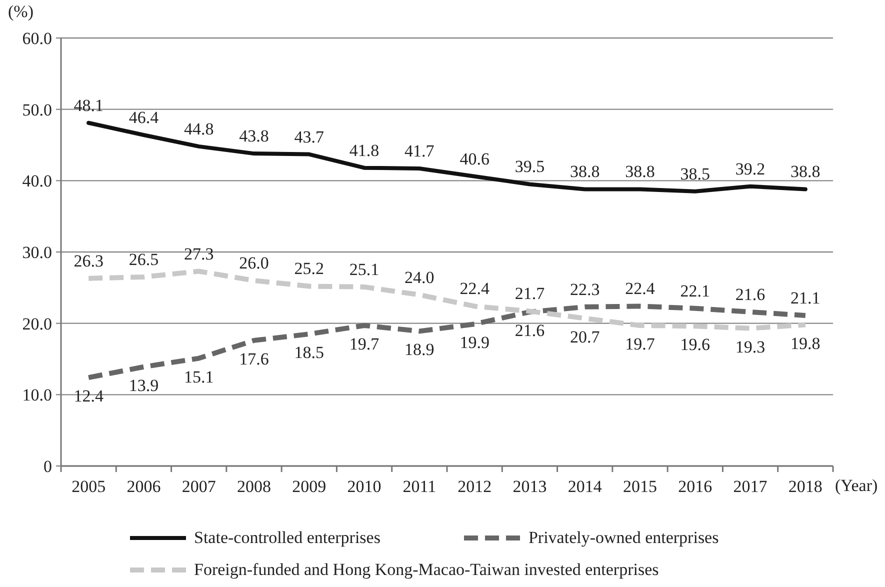 The image size is (885, 587). I want to click on data-label: 20.7, so click(585, 336).